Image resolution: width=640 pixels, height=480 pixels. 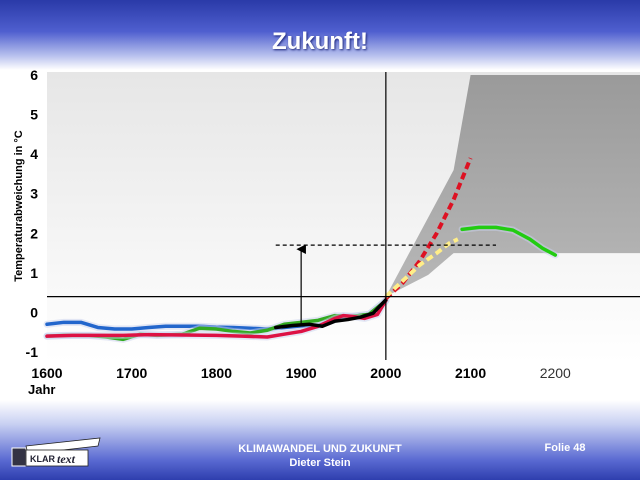 What do you see at coordinates (34, 273) in the screenshot?
I see `y-tick-label: 1` at bounding box center [34, 273].